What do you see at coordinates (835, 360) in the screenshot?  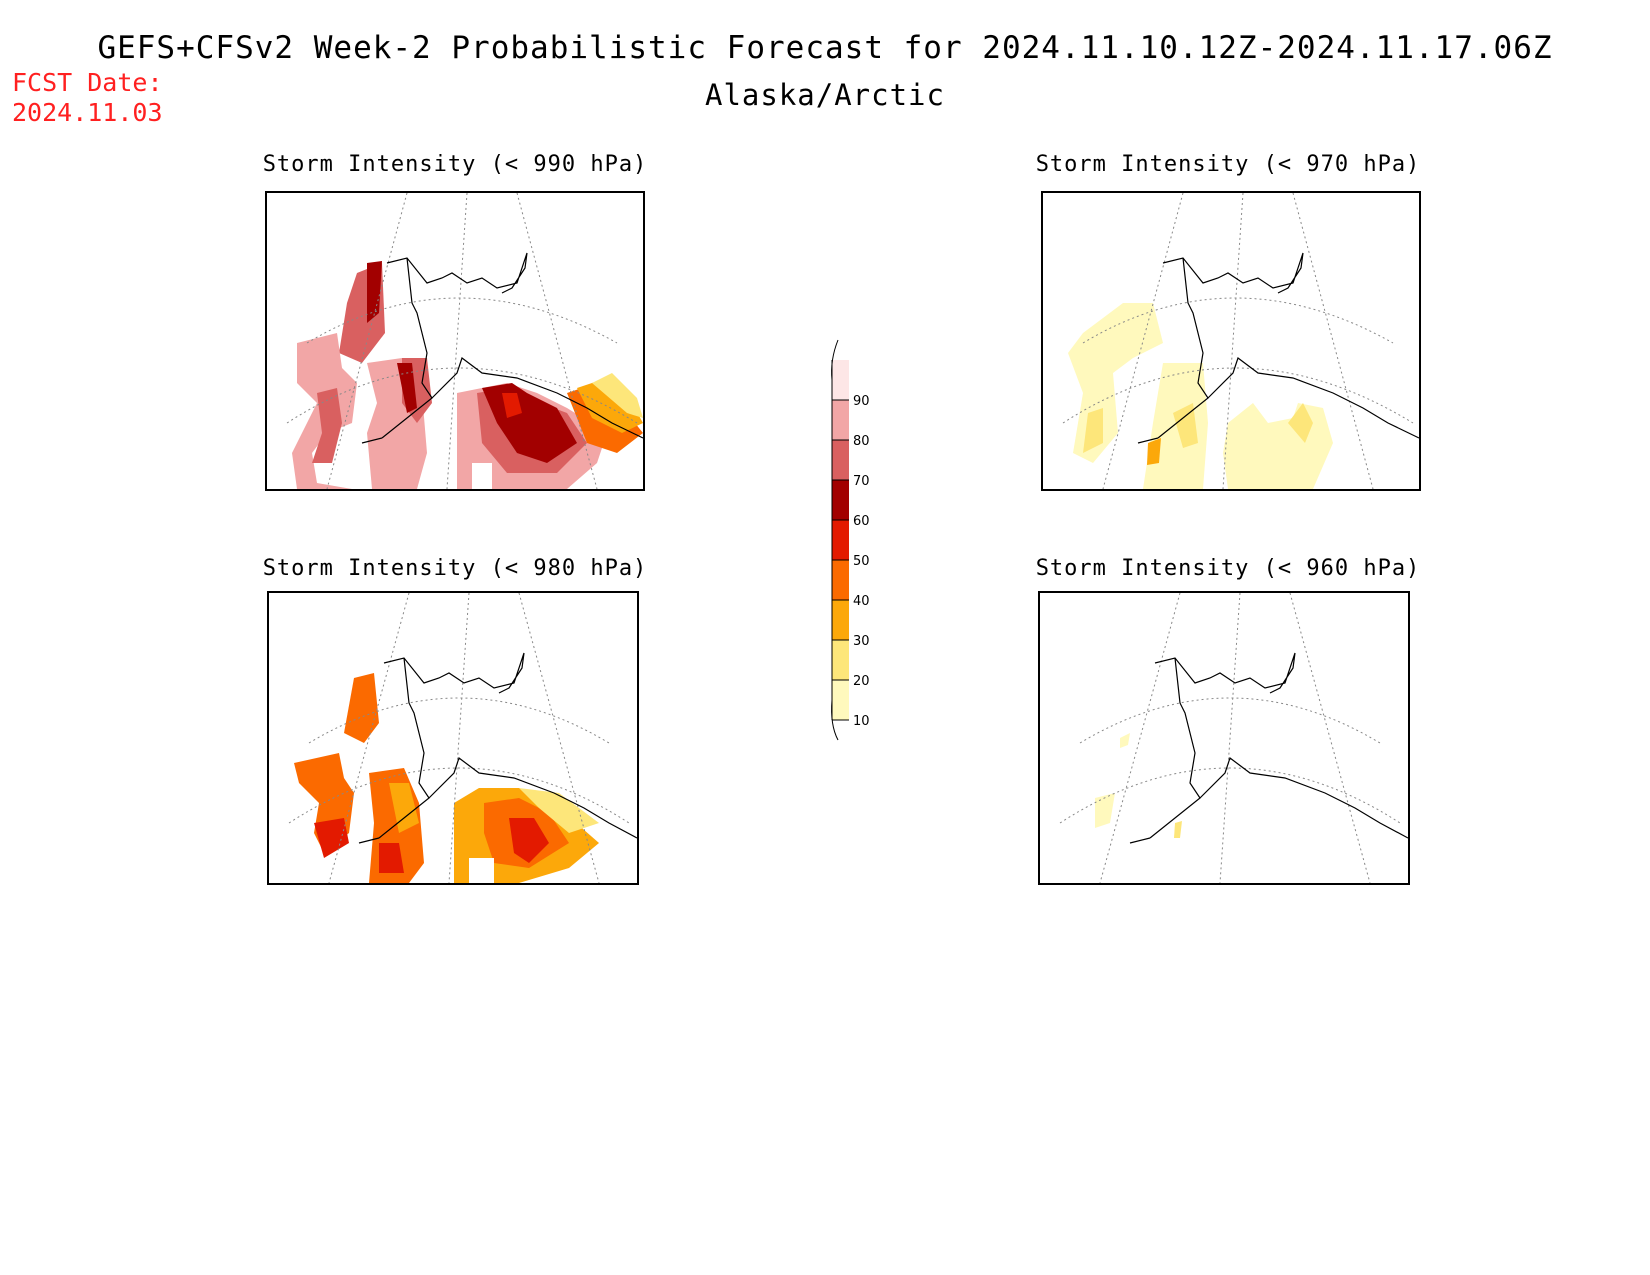 I see `colorbar-top-cap` at bounding box center [835, 360].